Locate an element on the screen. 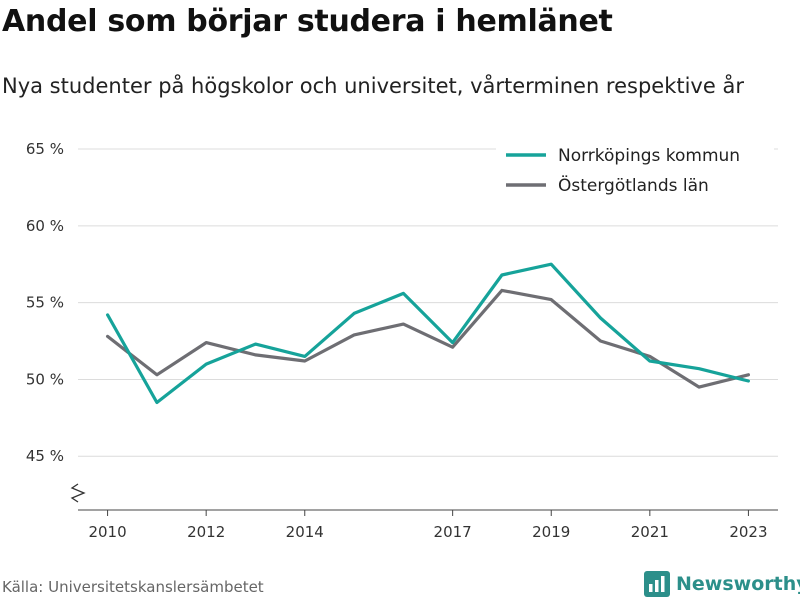 The height and width of the screenshot is (600, 800). legend: Norrköpings kommun Östergötlands län is located at coordinates (635, 164).